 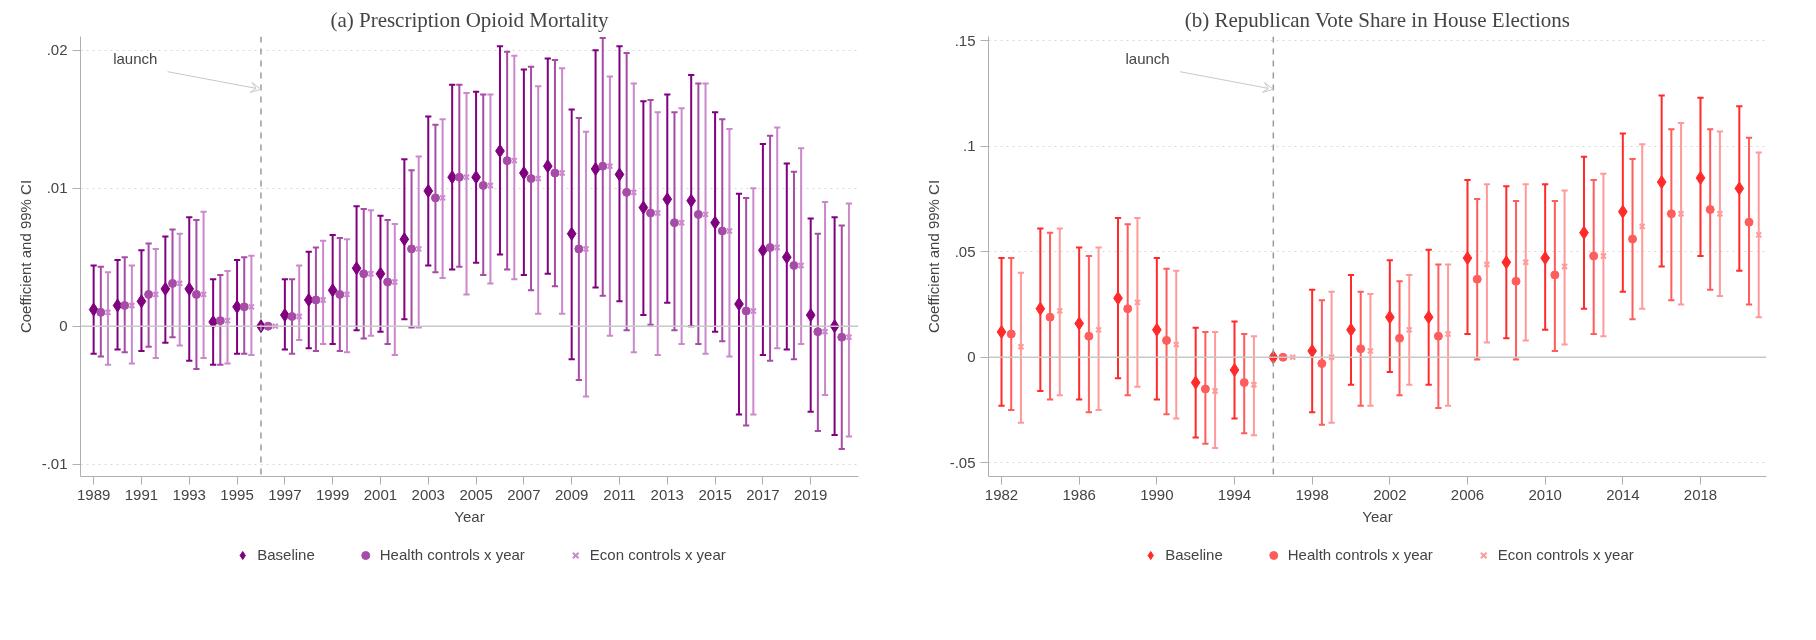 What do you see at coordinates (1234, 494) in the screenshot?
I see `x-tick-label: 1994` at bounding box center [1234, 494].